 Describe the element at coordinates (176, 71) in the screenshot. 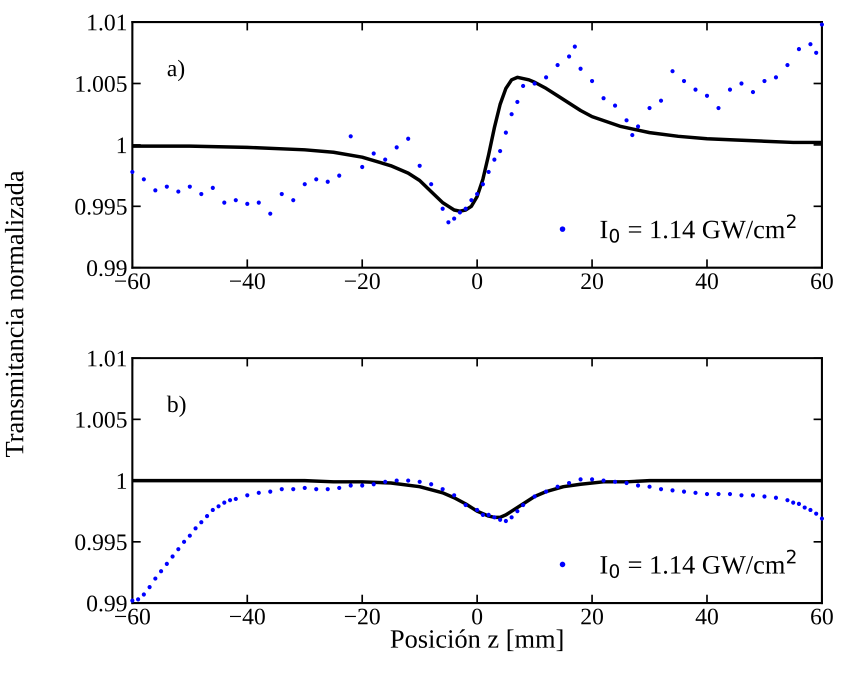

I see `annotation: a)` at that location.